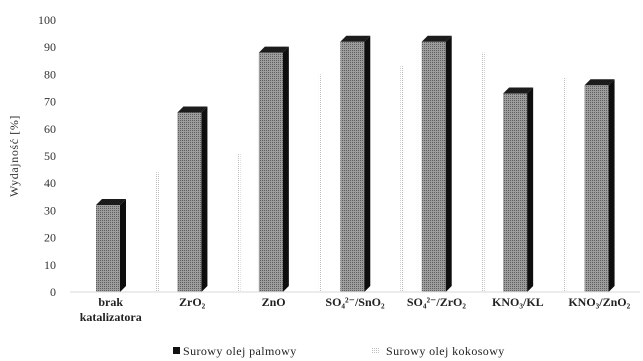 Image resolution: width=643 pixels, height=361 pixels. What do you see at coordinates (599, 302) in the screenshot?
I see `x-tick-label: KNO₃/ZnO₂` at bounding box center [599, 302].